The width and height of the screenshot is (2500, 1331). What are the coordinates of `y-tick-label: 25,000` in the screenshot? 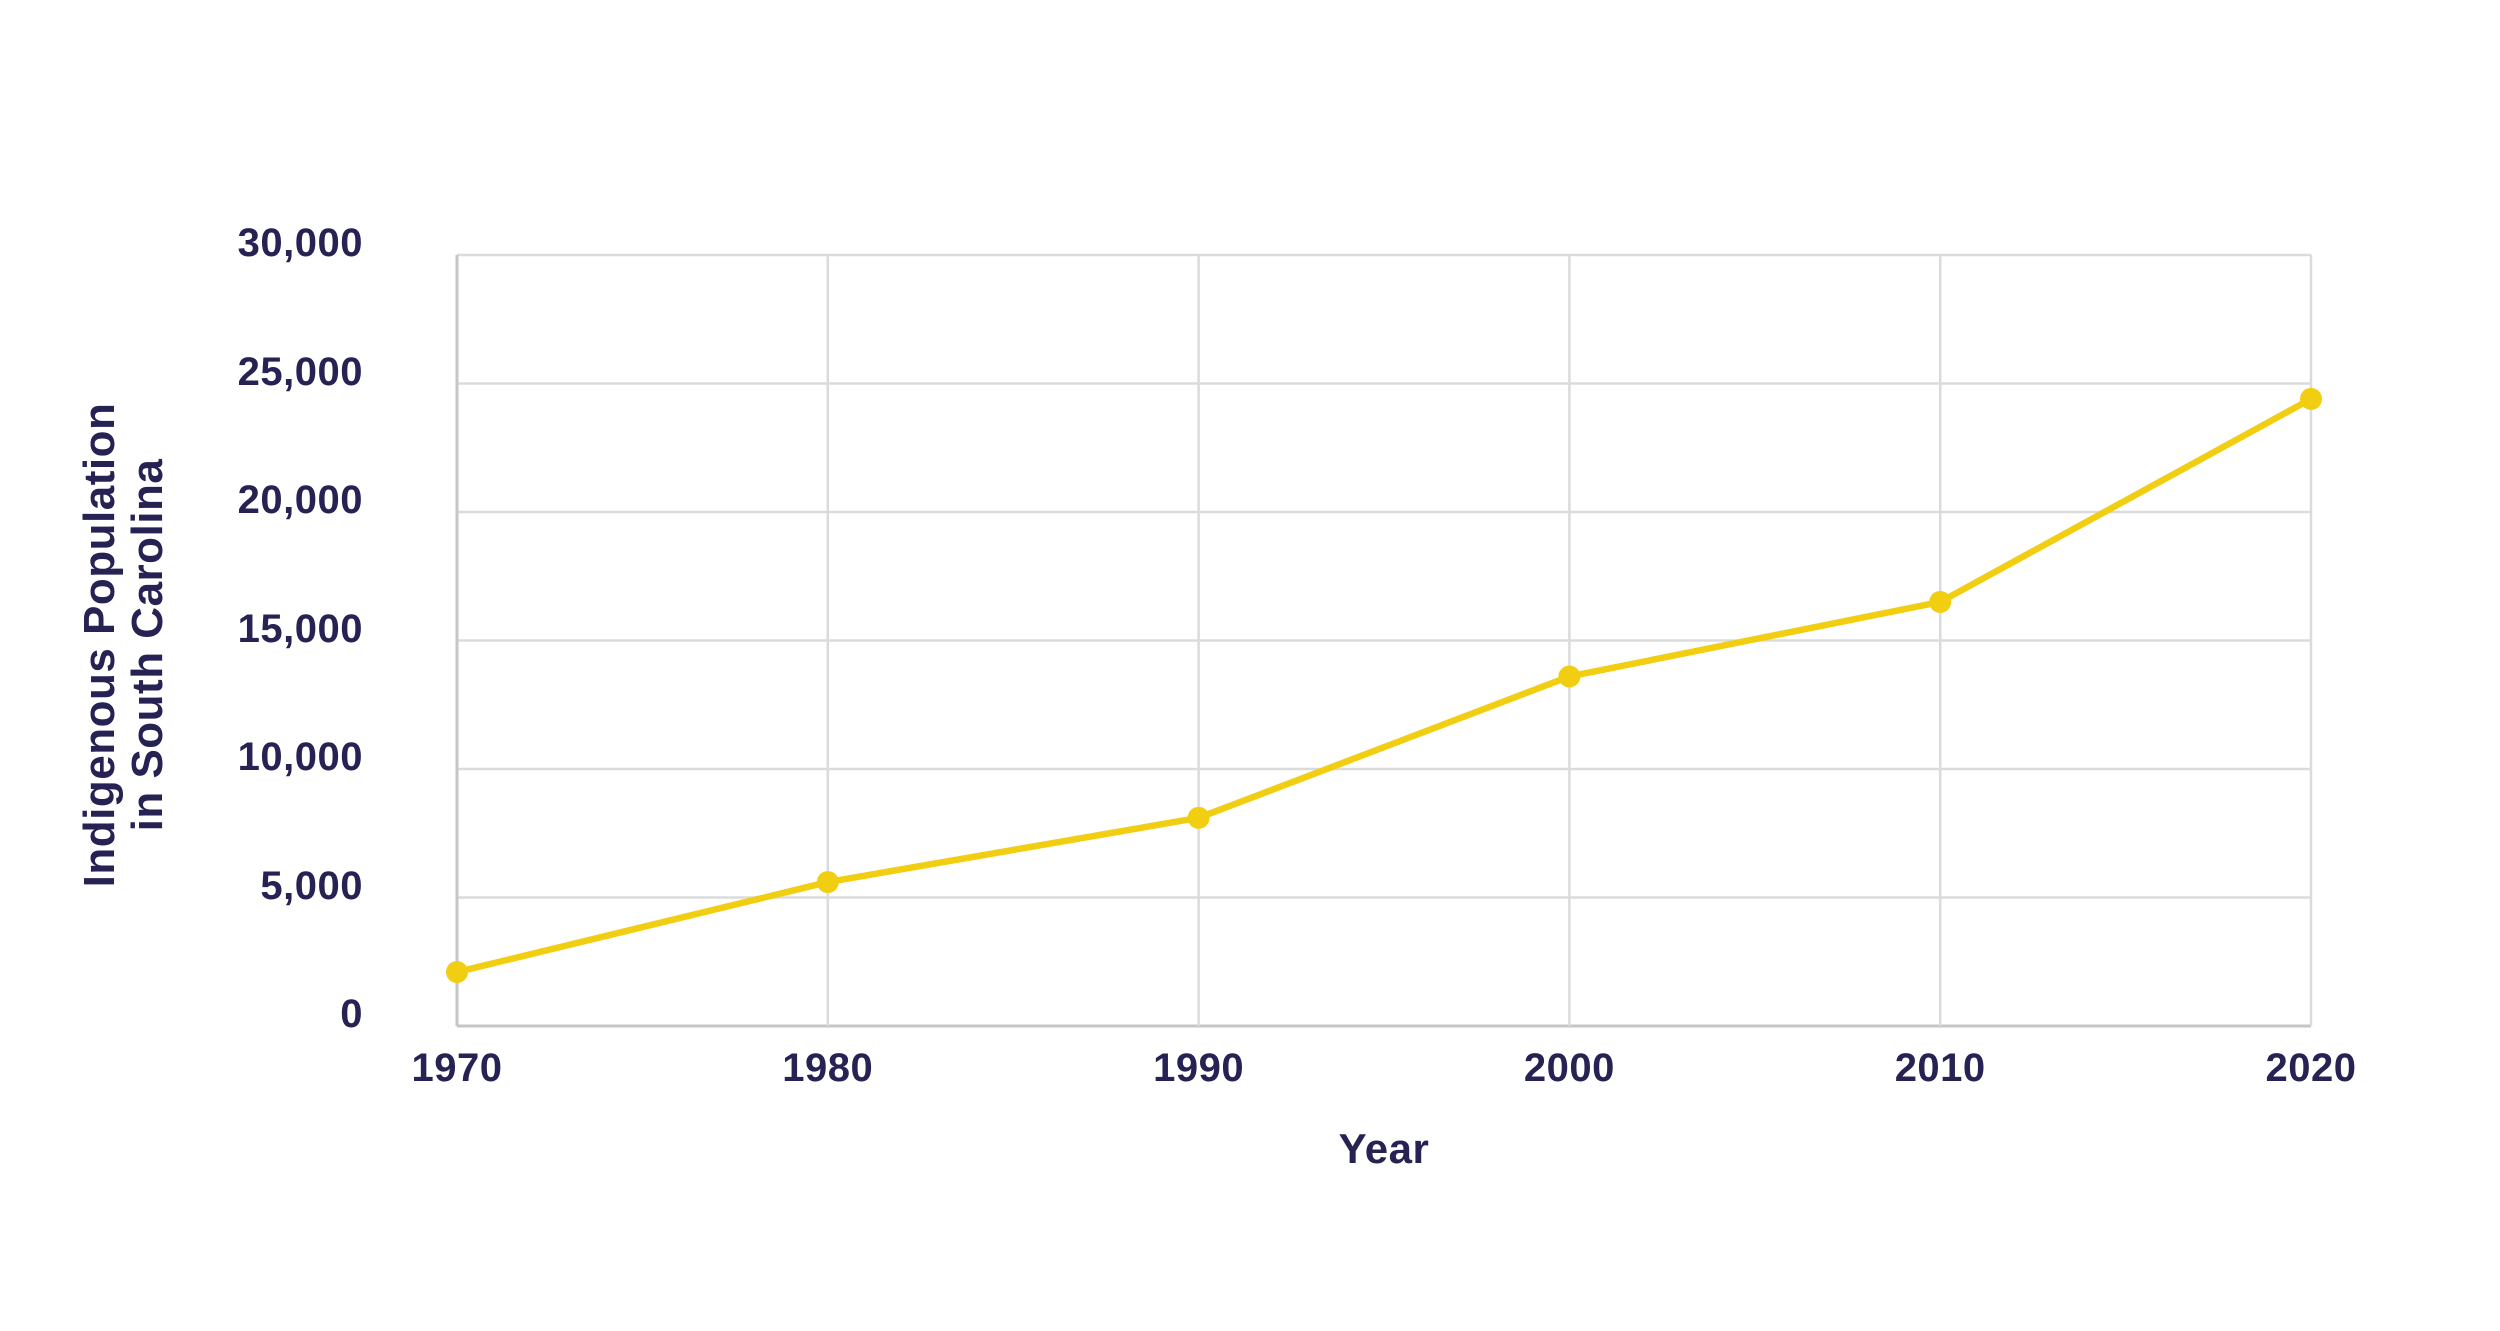 It's located at (300, 371).